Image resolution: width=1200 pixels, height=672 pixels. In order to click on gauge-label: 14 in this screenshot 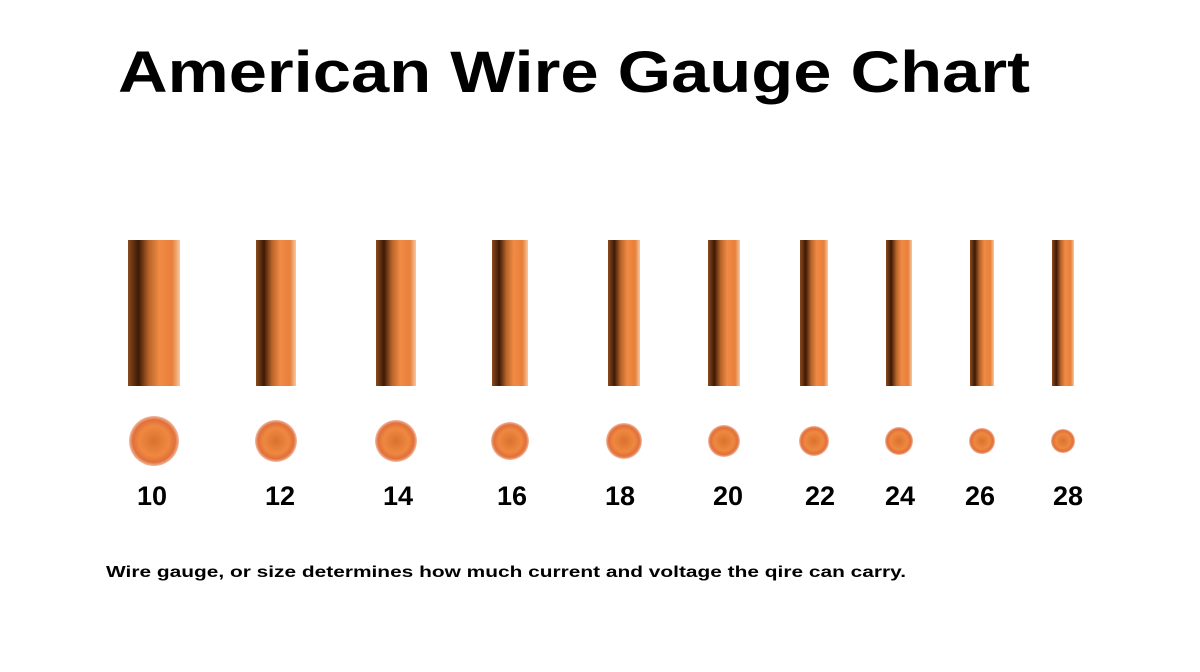, I will do `click(398, 496)`.